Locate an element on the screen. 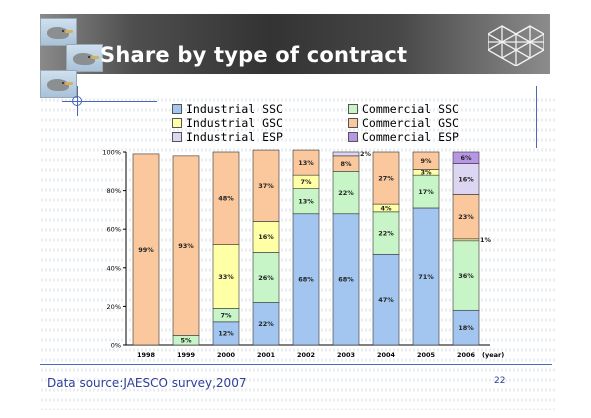 Image resolution: width=591 pixels, height=418 pixels. data-label: 48% is located at coordinates (226, 199).